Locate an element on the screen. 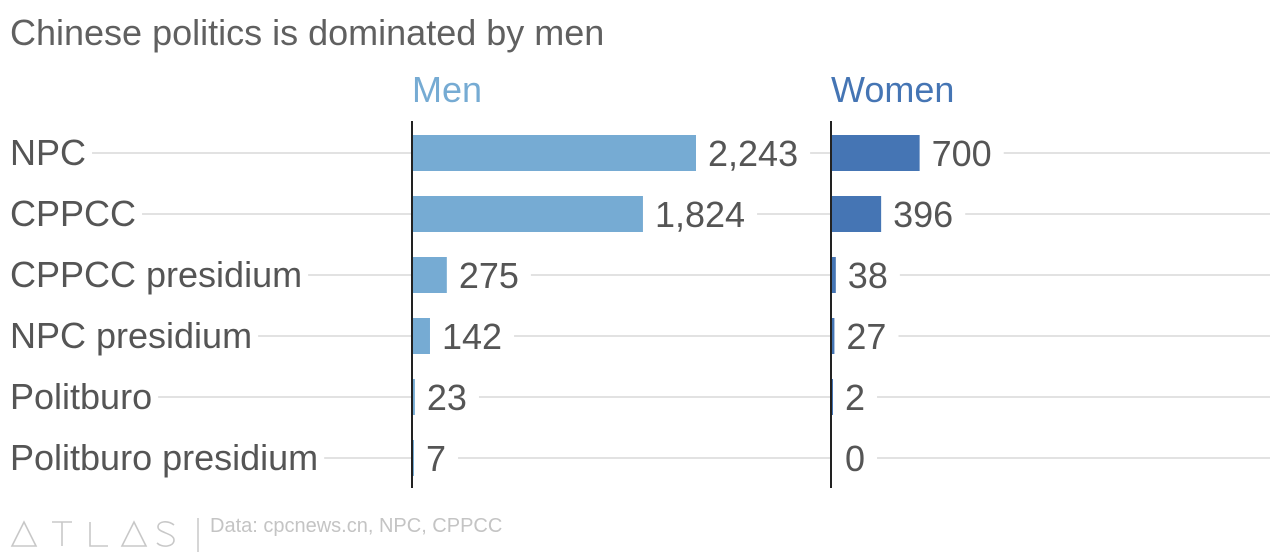  value-label-men: 2,243 is located at coordinates (753, 153).